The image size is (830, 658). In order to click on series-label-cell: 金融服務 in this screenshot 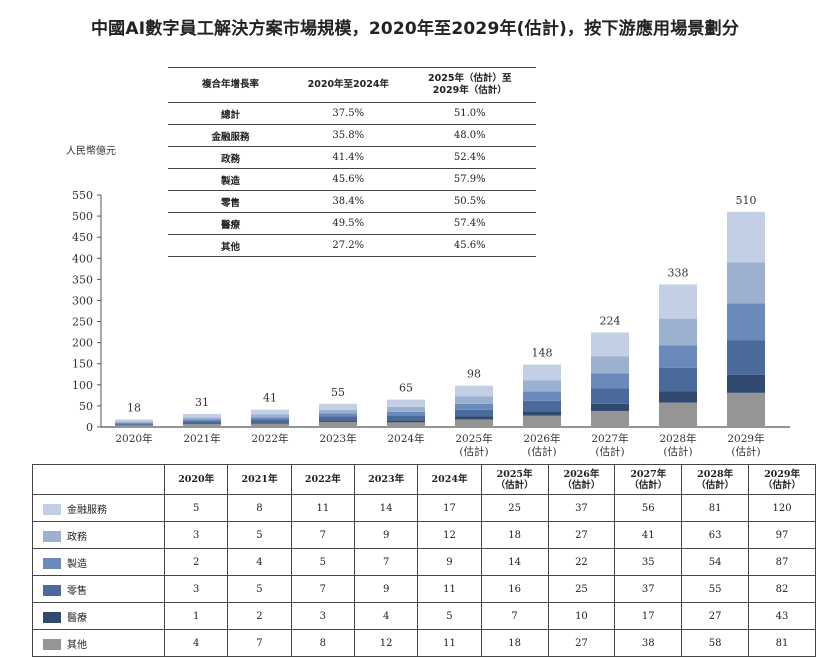, I will do `click(98, 508)`.